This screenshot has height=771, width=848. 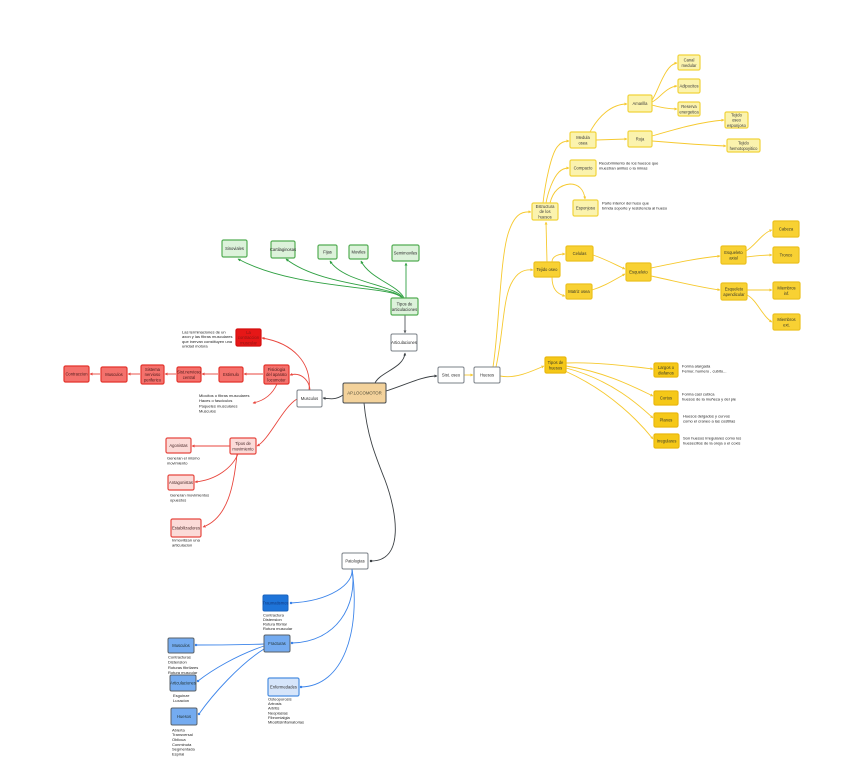 What do you see at coordinates (178, 445) in the screenshot?
I see `svg-text: Agonistas` at bounding box center [178, 445].